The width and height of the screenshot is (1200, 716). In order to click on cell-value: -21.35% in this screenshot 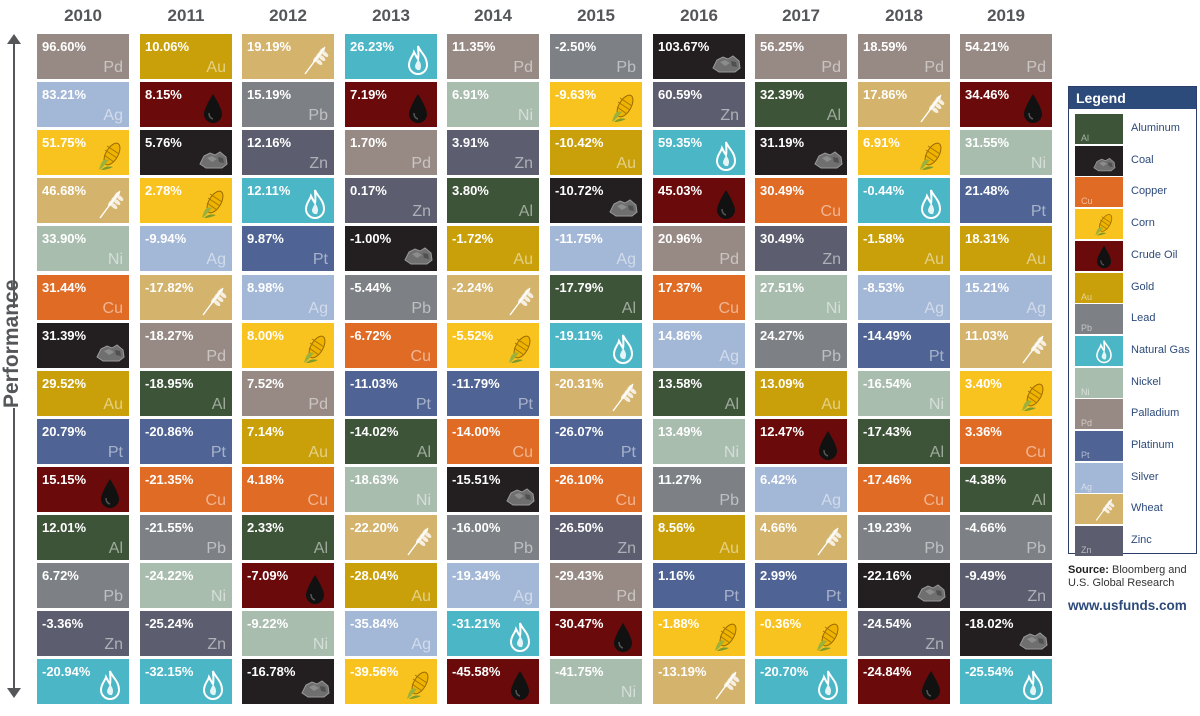, I will do `click(169, 479)`.